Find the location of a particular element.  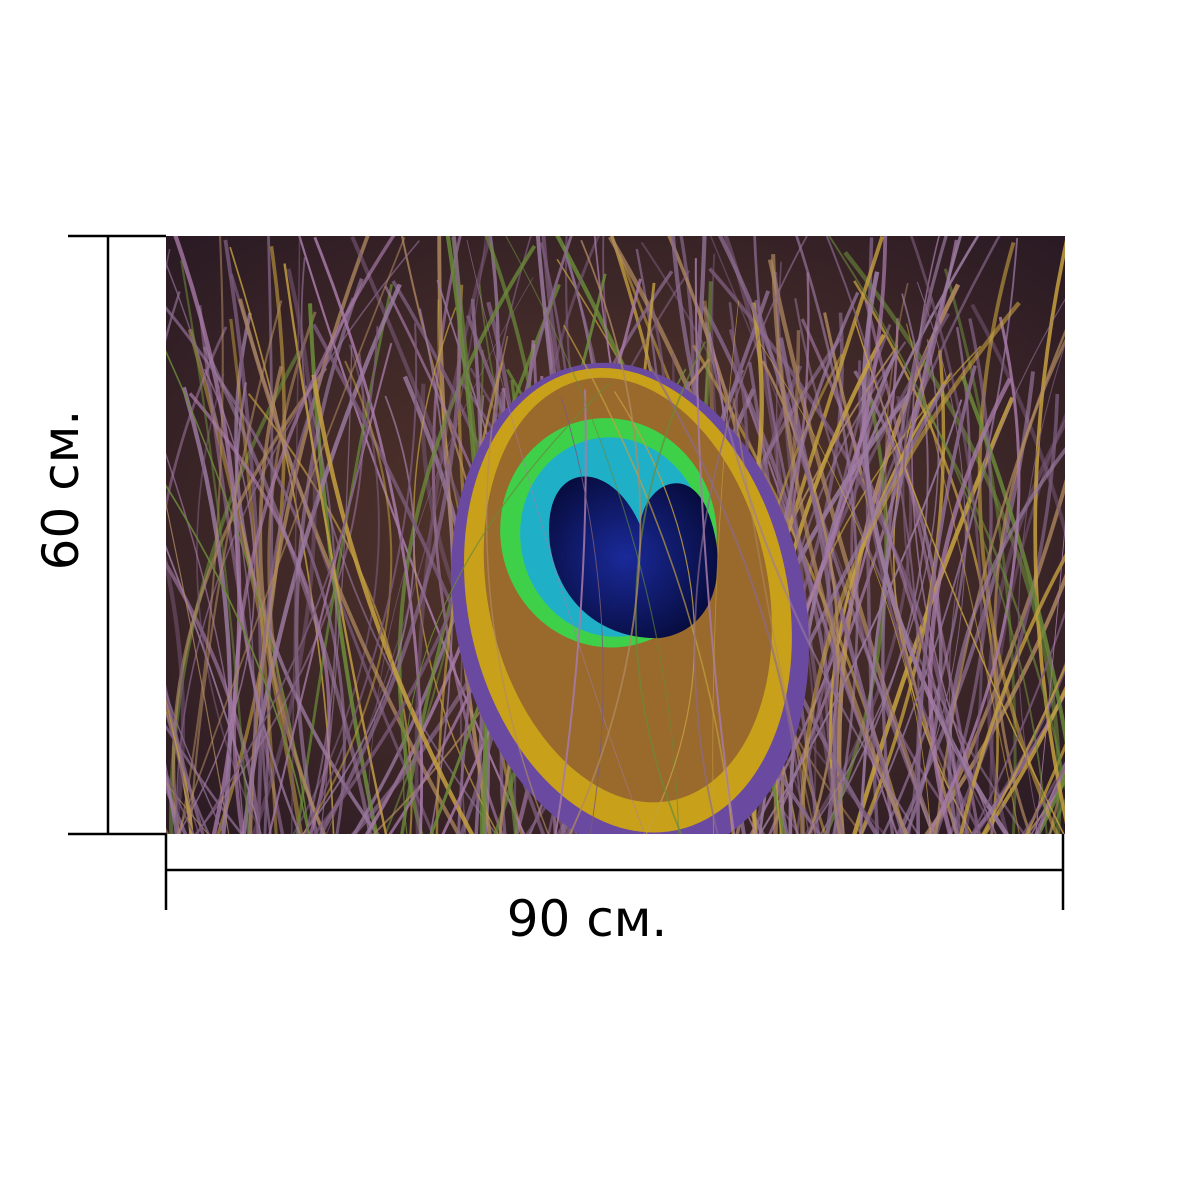

height-label: 60 см. is located at coordinates (61, 490).